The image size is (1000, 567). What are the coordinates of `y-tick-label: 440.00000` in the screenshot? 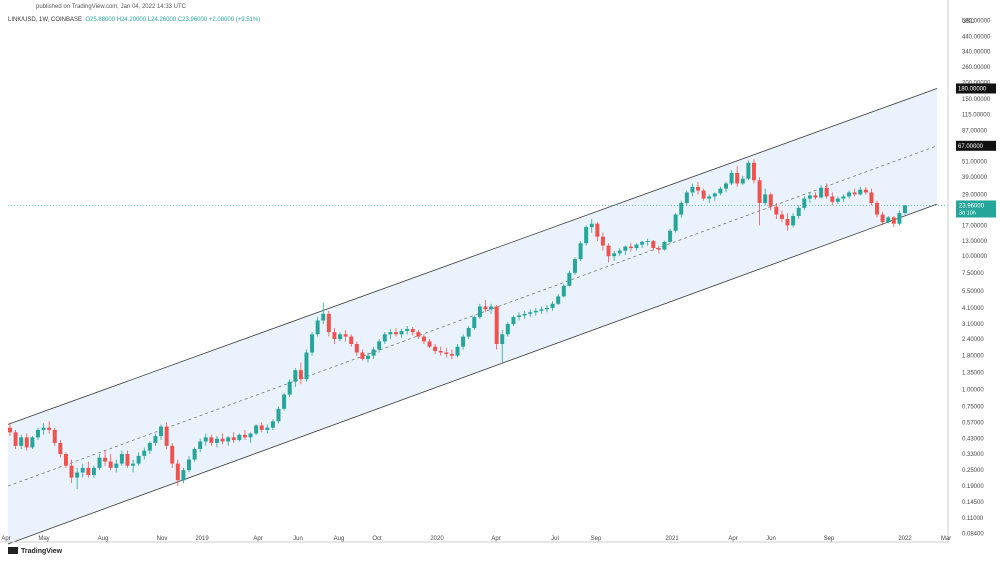 It's located at (976, 38).